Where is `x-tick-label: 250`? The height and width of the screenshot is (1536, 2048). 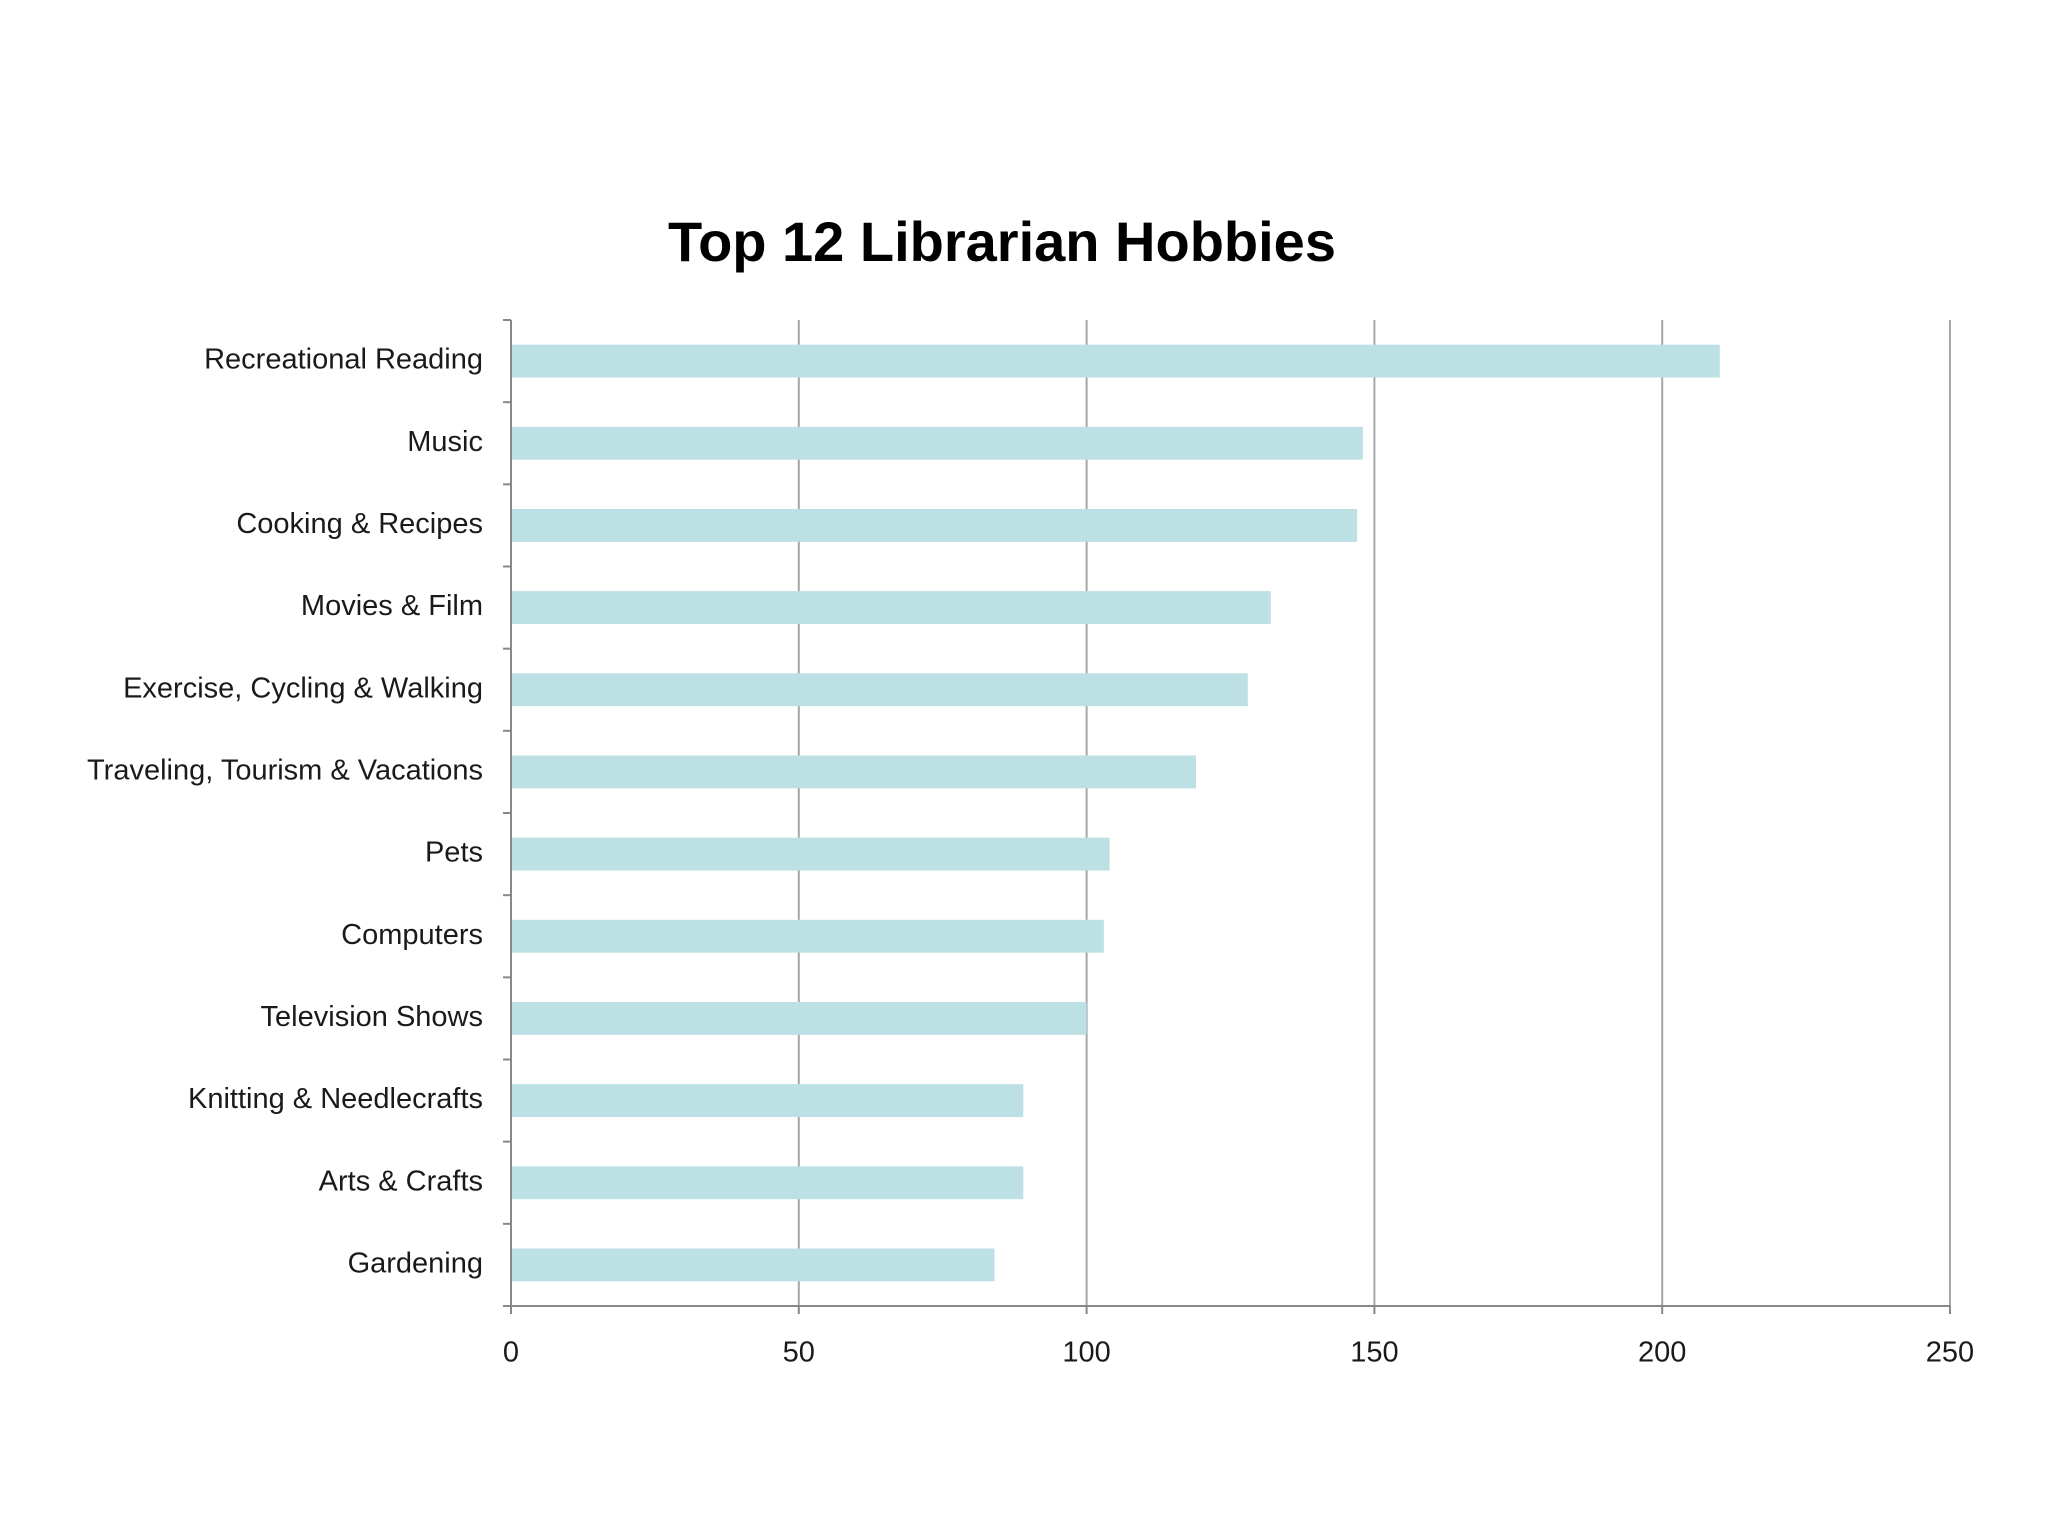 x-tick-label: 250 is located at coordinates (1950, 1353).